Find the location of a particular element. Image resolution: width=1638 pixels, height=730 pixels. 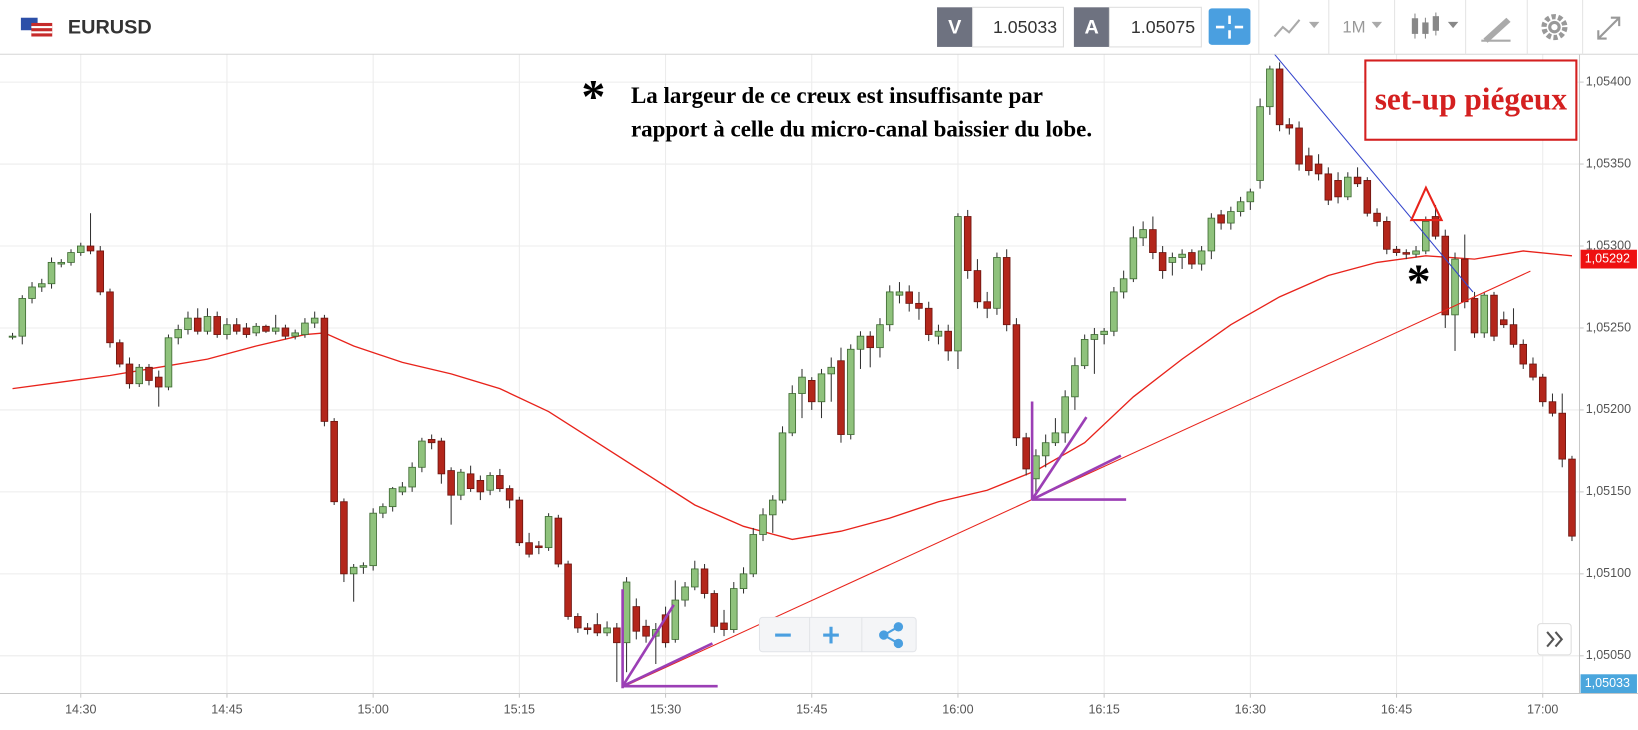

ask-label: A is located at coordinates (1091, 27).